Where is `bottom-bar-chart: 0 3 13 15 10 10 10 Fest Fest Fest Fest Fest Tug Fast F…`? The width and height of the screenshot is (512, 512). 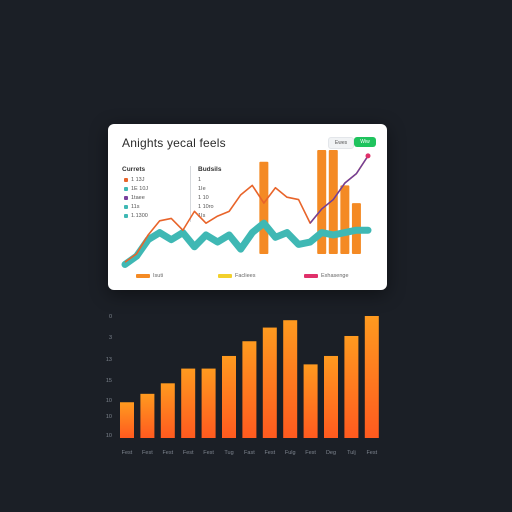 bottom-bar-chart: 0 3 13 15 10 10 10 Fest Fest Fest Fest Fest Tug Fast F… is located at coordinates (242, 385).